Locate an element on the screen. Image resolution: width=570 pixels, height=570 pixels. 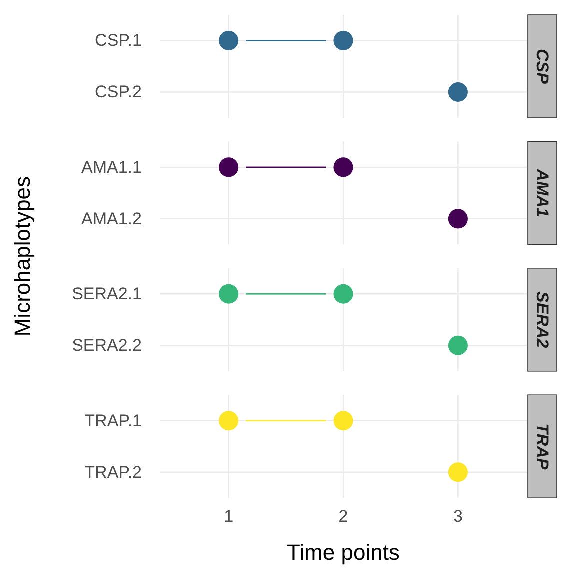
x-axis-title: Time points is located at coordinates (343, 552).